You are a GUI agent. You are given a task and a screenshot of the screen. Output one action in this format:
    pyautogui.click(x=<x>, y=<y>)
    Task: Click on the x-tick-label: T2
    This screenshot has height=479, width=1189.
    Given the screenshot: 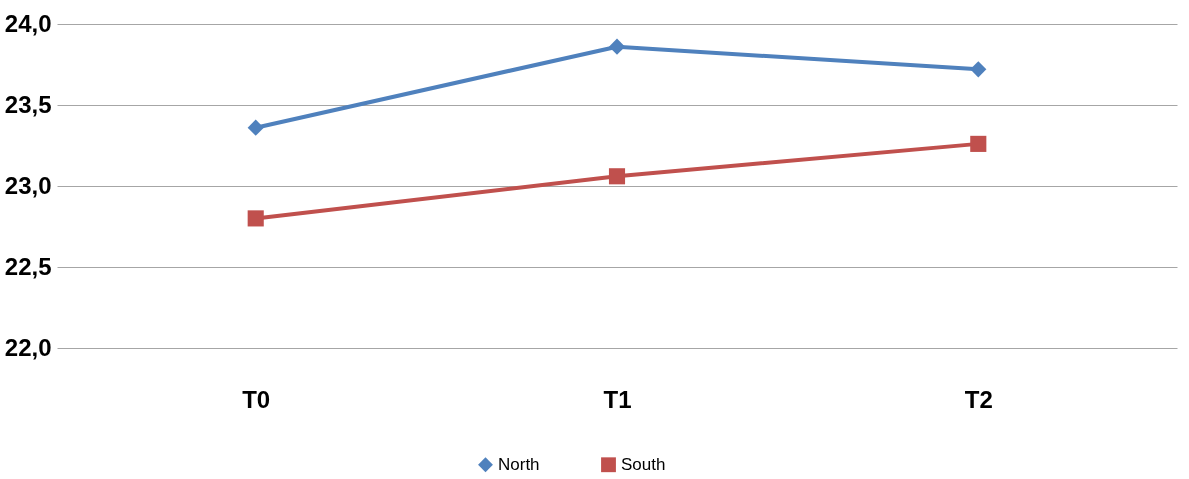 What is the action you would take?
    pyautogui.click(x=978, y=399)
    